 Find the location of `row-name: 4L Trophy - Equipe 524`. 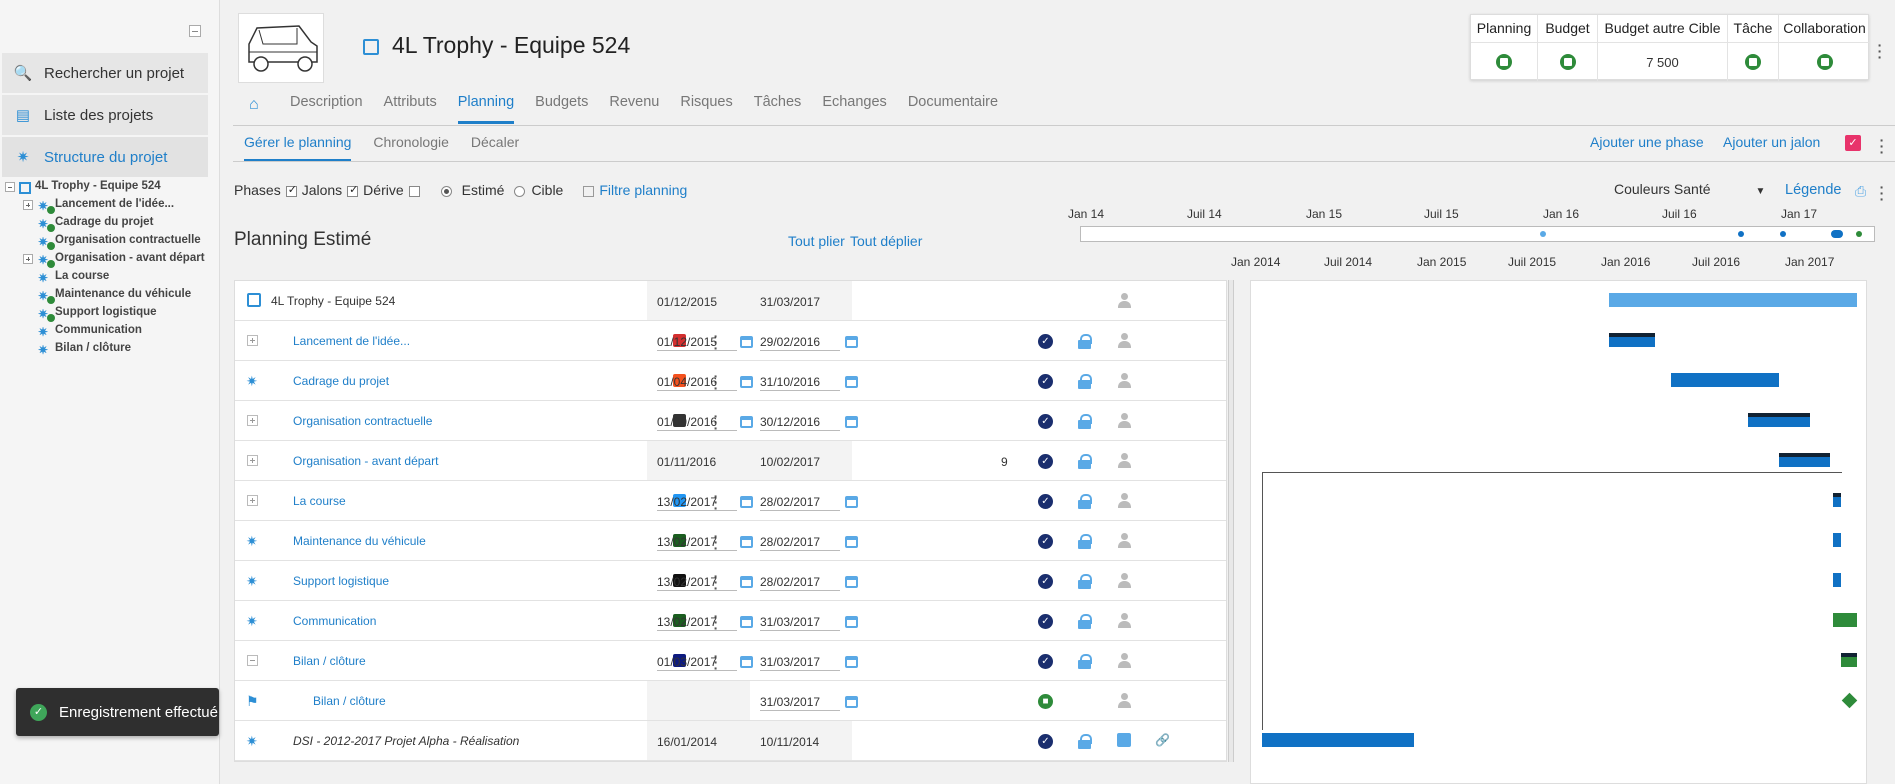

row-name: 4L Trophy - Equipe 524 is located at coordinates (333, 301).